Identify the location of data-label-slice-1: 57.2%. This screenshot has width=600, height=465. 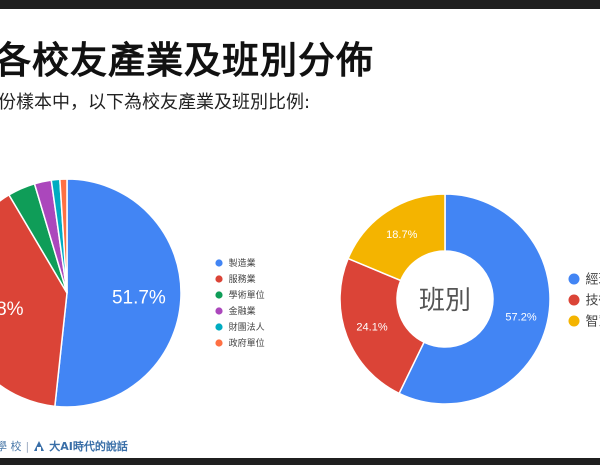
(520, 317).